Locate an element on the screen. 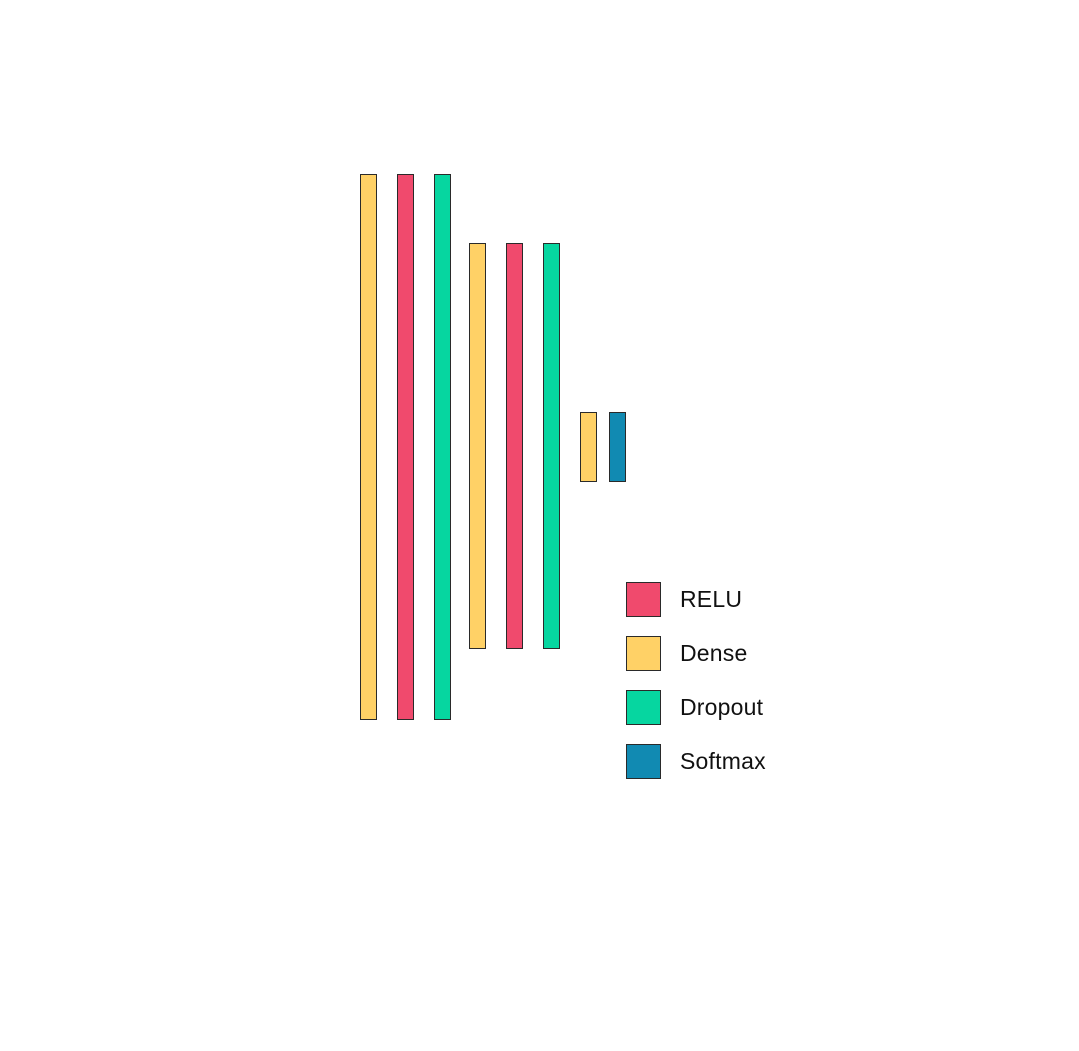 The image size is (1079, 1051). legend-label-relu: RELU is located at coordinates (711, 599).